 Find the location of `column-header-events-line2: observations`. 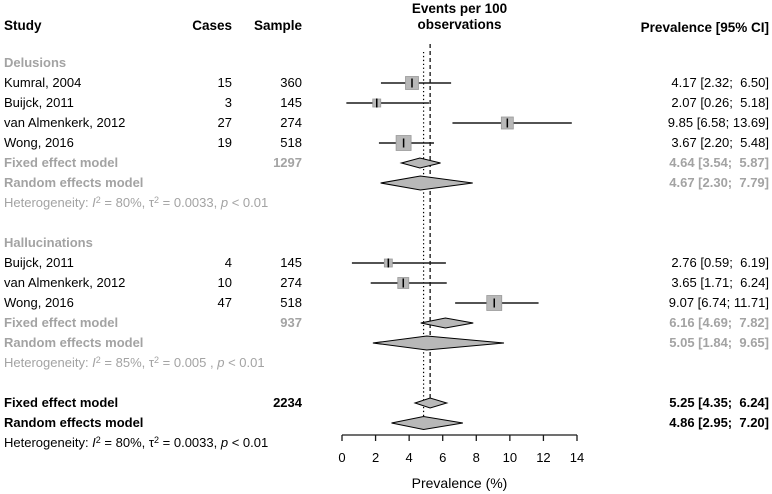

column-header-events-line2: observations is located at coordinates (459, 24).